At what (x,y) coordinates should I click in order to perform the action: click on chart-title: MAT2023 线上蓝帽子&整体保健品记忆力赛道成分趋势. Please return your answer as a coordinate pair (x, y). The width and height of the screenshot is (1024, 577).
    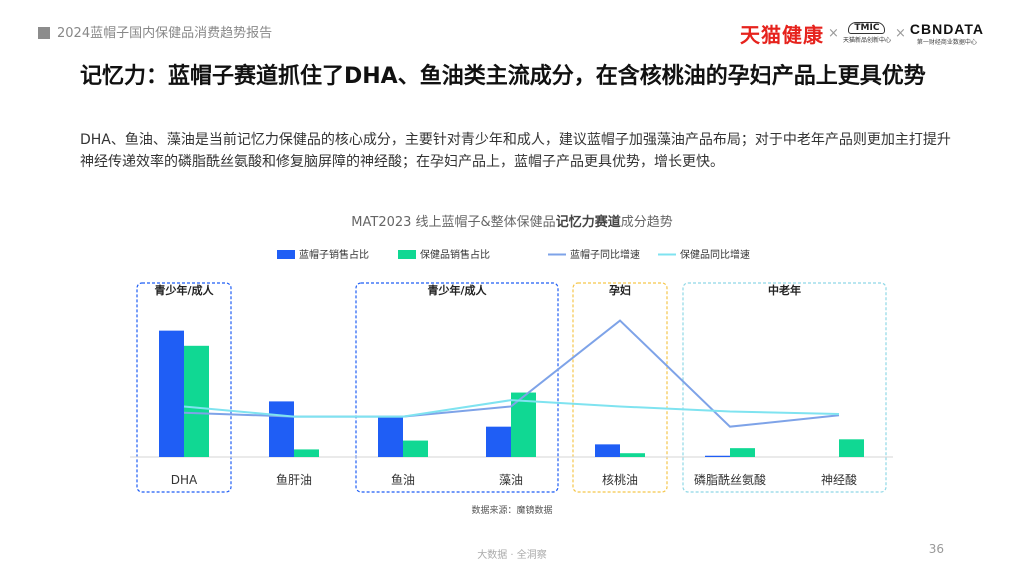
    Looking at the image, I should click on (512, 220).